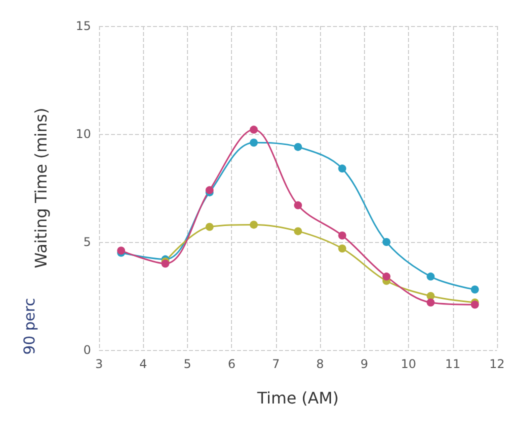 The width and height of the screenshot is (519, 432). What do you see at coordinates (99, 364) in the screenshot?
I see `x-tick-label: 3` at bounding box center [99, 364].